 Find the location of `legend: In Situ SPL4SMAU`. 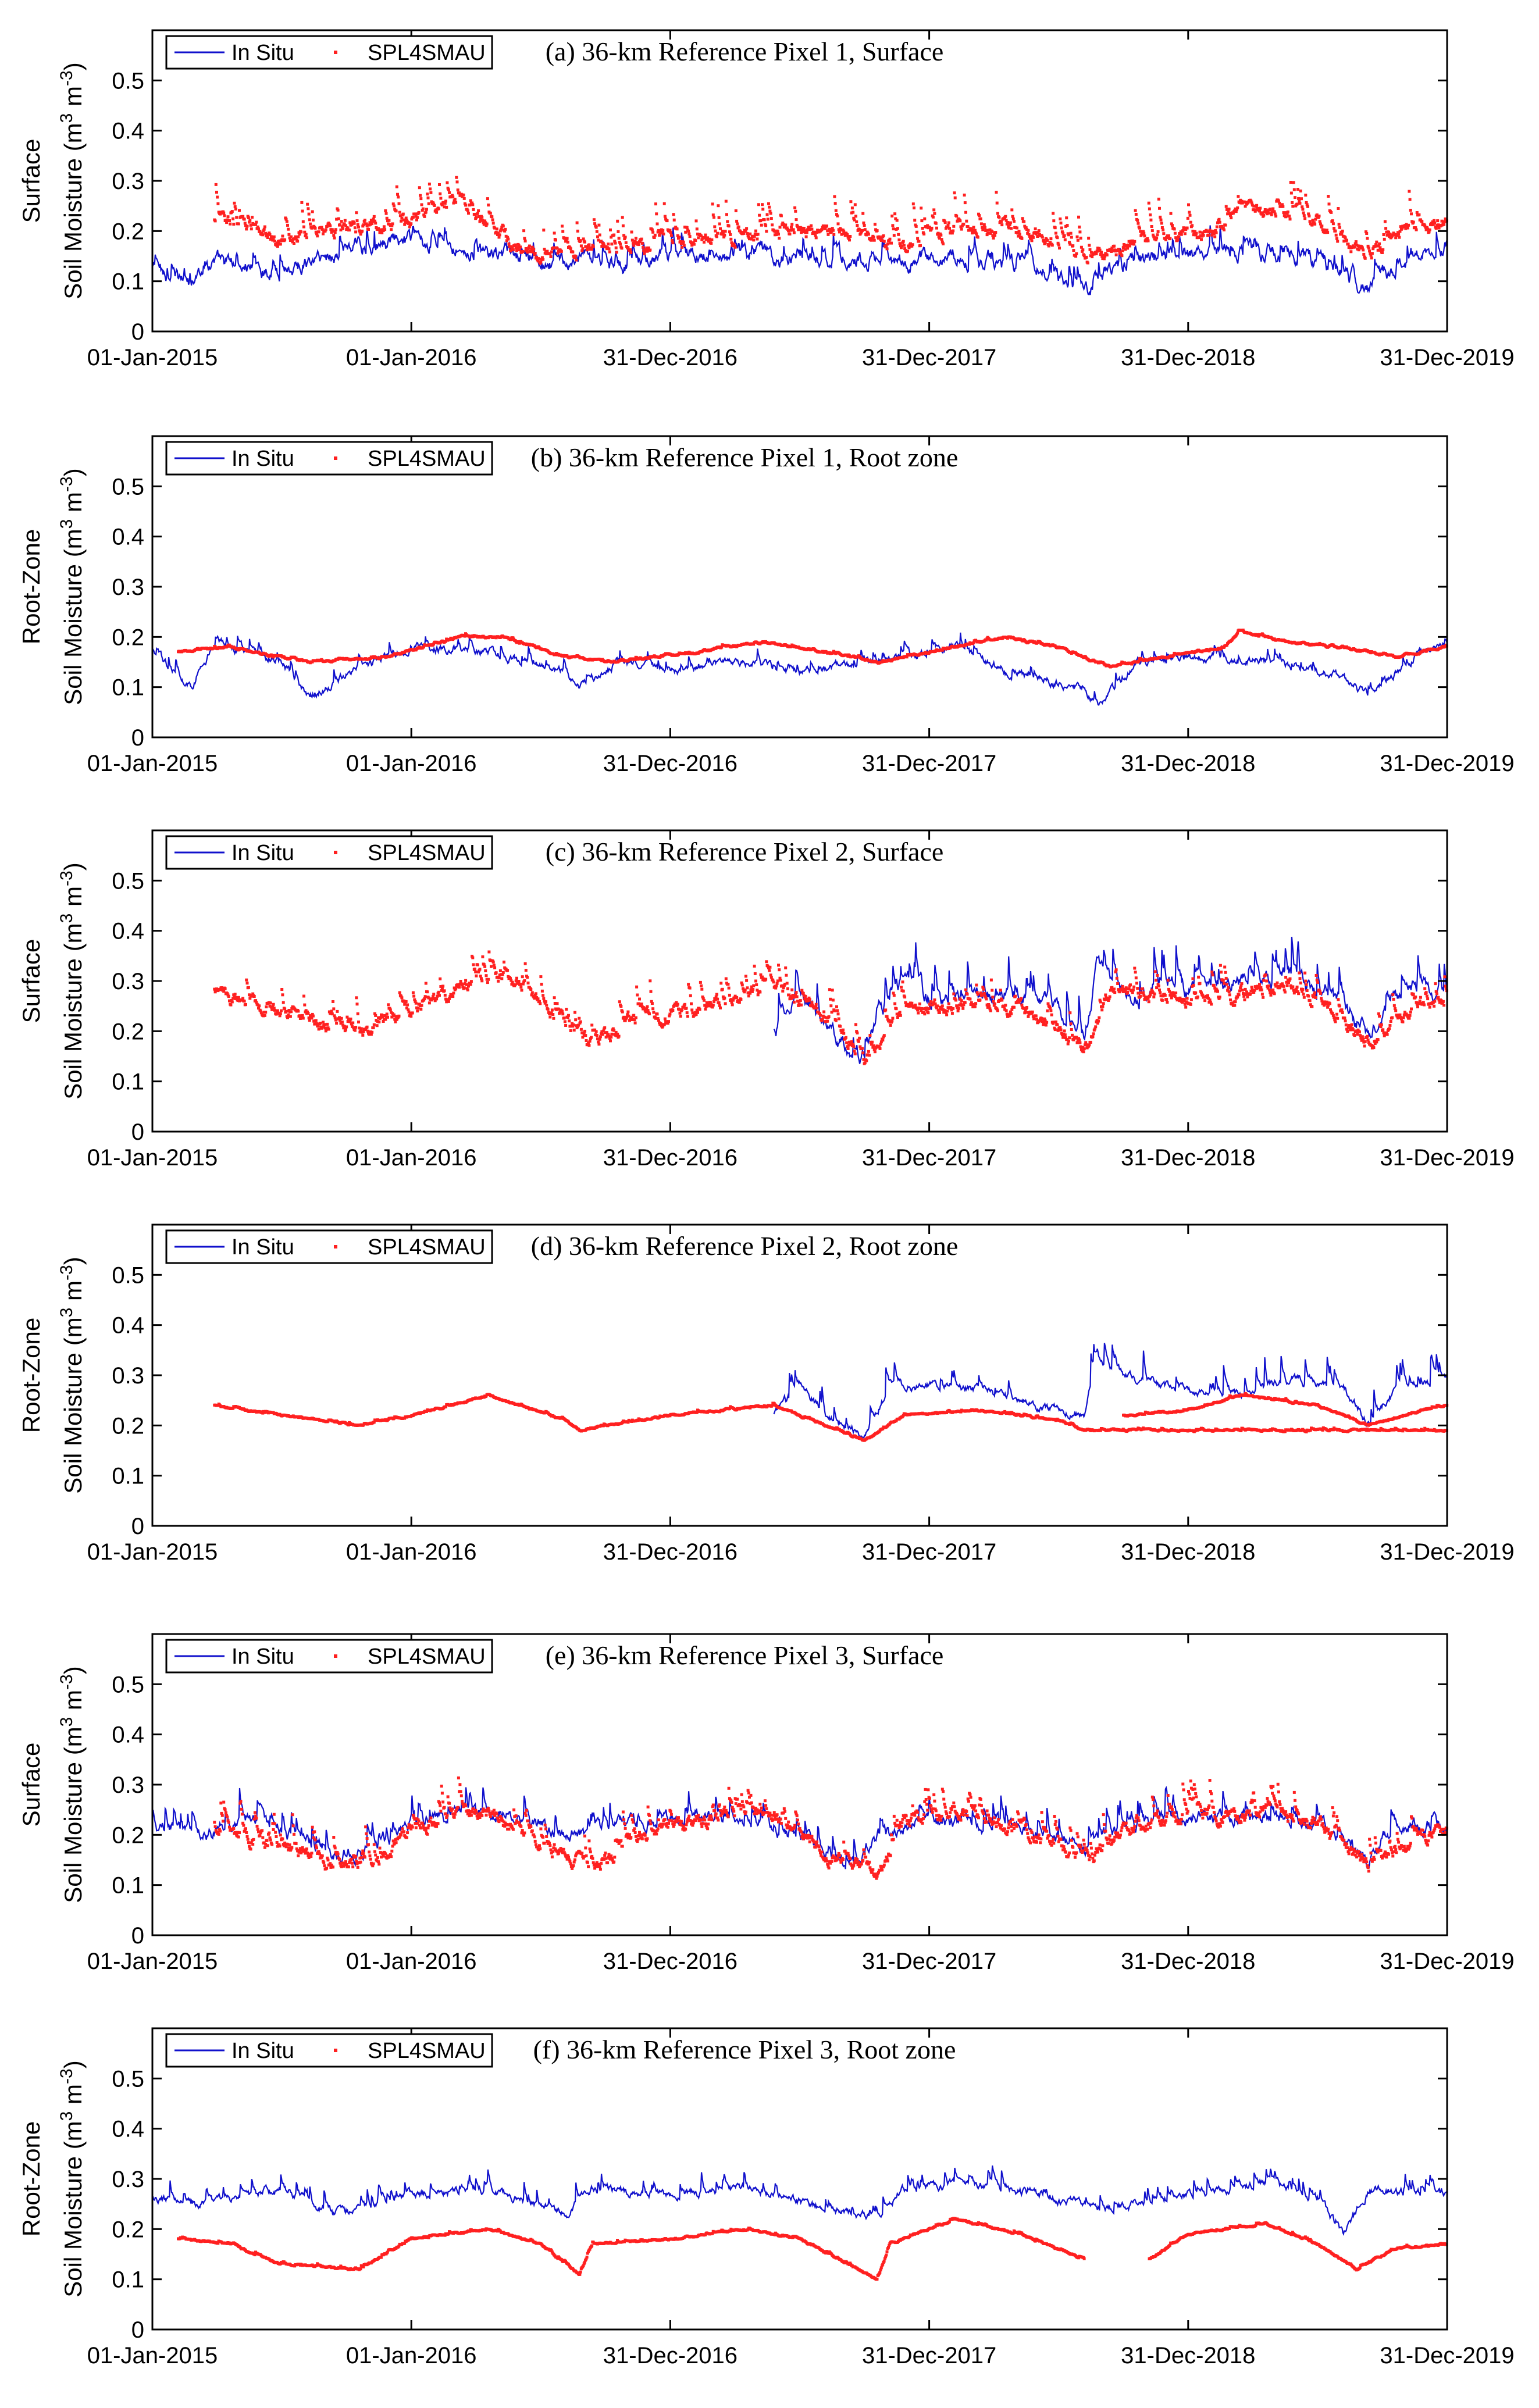

legend: In Situ SPL4SMAU is located at coordinates (329, 52).